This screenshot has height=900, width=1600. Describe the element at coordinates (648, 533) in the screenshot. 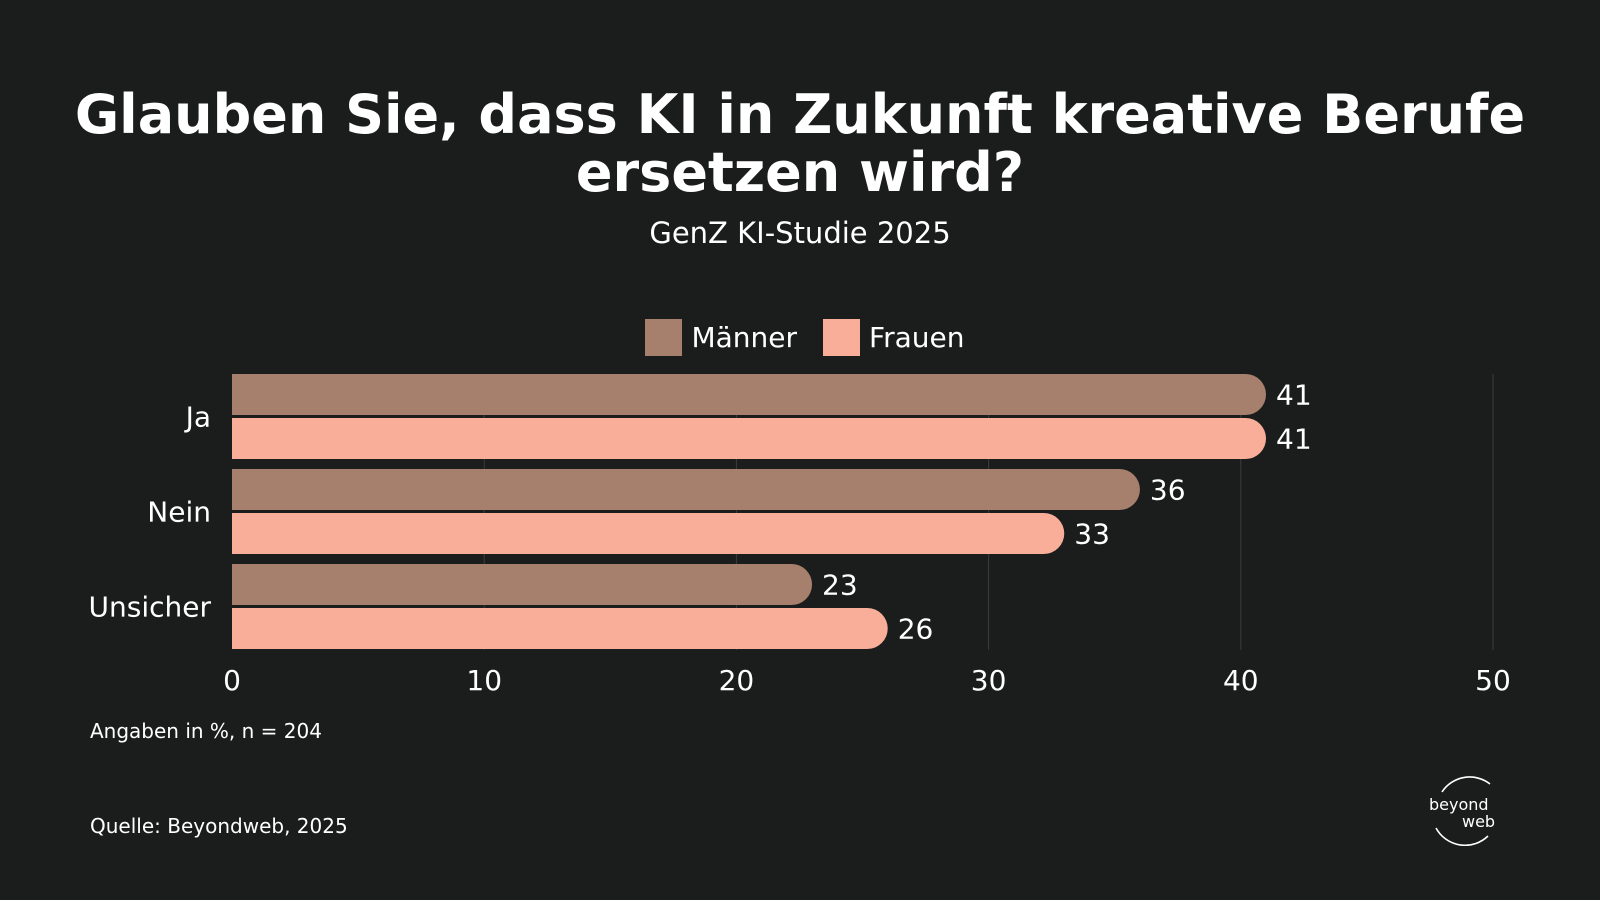

I see `bar-nein-frauen` at that location.